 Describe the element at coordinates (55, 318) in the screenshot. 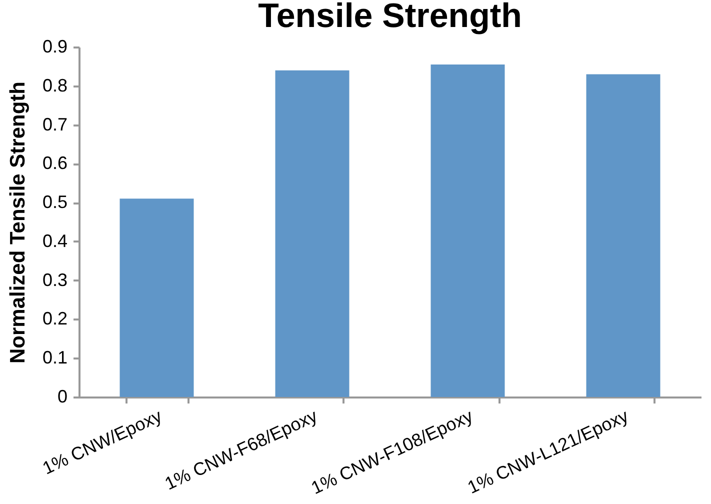

I see `y-tick-label: 0.2` at that location.